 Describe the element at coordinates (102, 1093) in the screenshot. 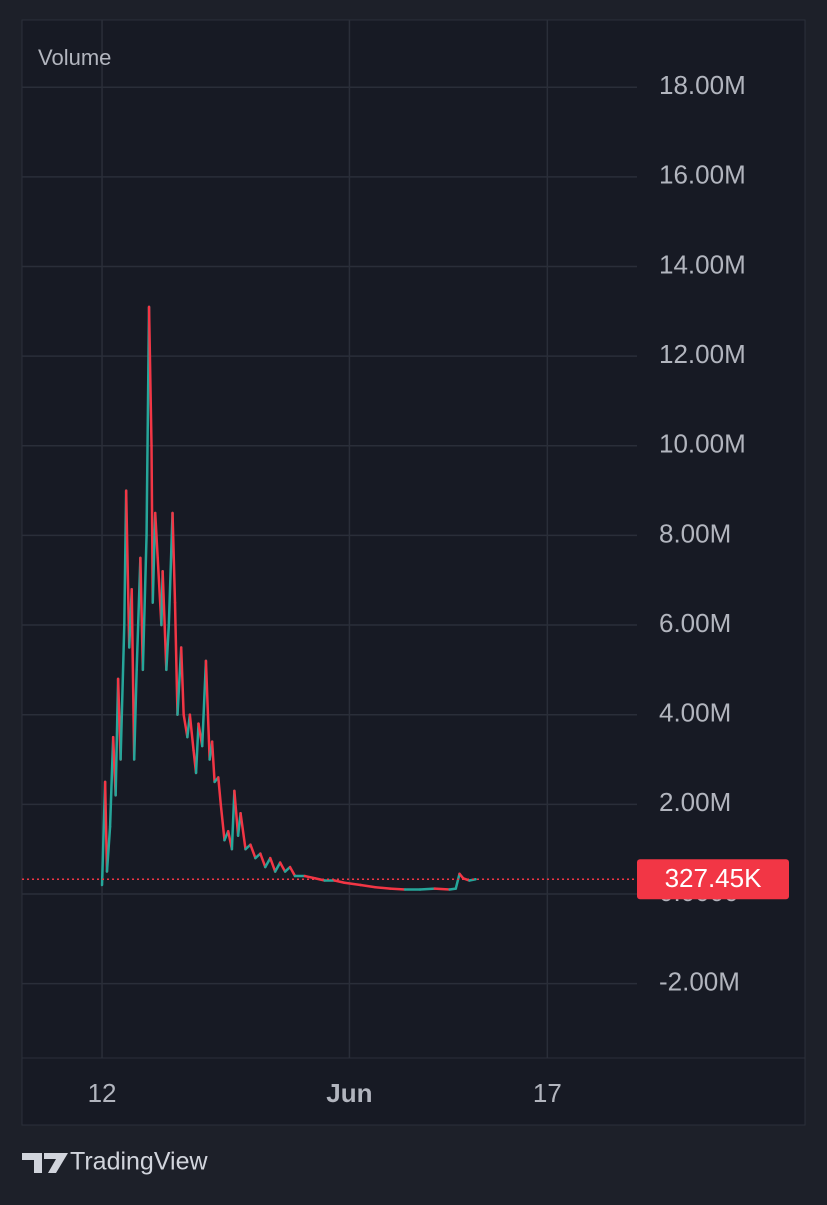

I see `x-tick-label: 12` at that location.